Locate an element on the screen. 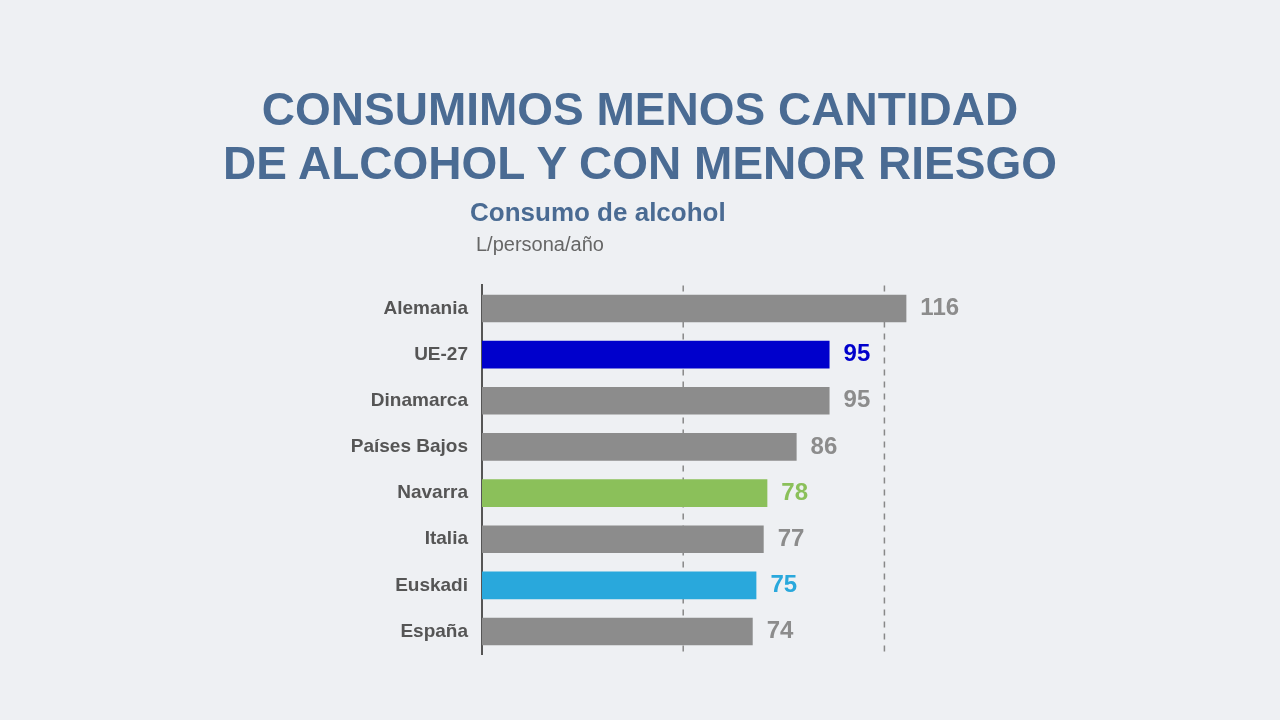 This screenshot has width=1280, height=720. y-tick-label: Italia is located at coordinates (446, 538).